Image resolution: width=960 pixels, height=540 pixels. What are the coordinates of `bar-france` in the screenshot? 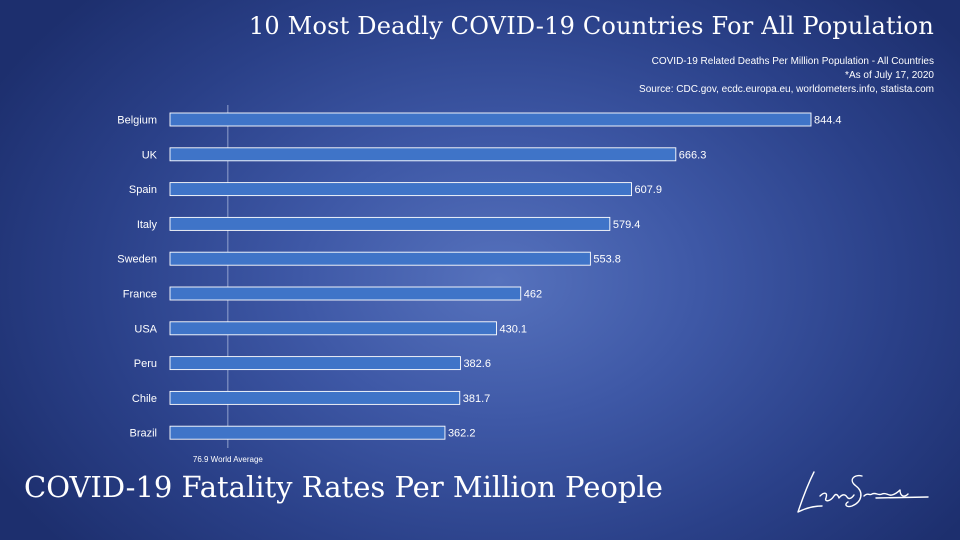 It's located at (345, 293).